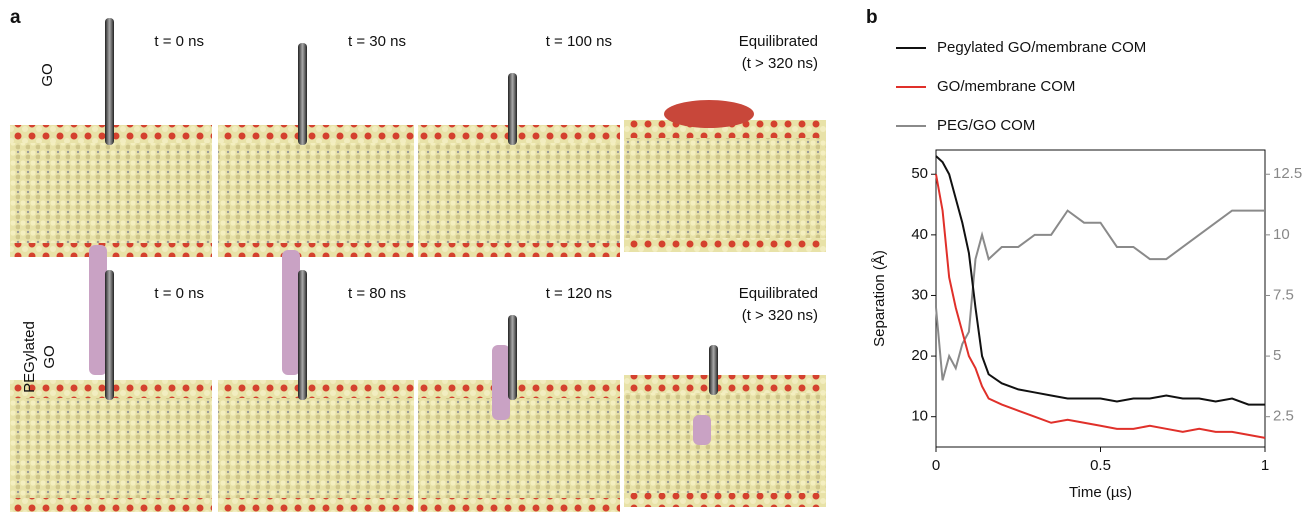 This screenshot has height=517, width=1311. I want to click on y2-tick-label: 7.5, so click(1283, 294).